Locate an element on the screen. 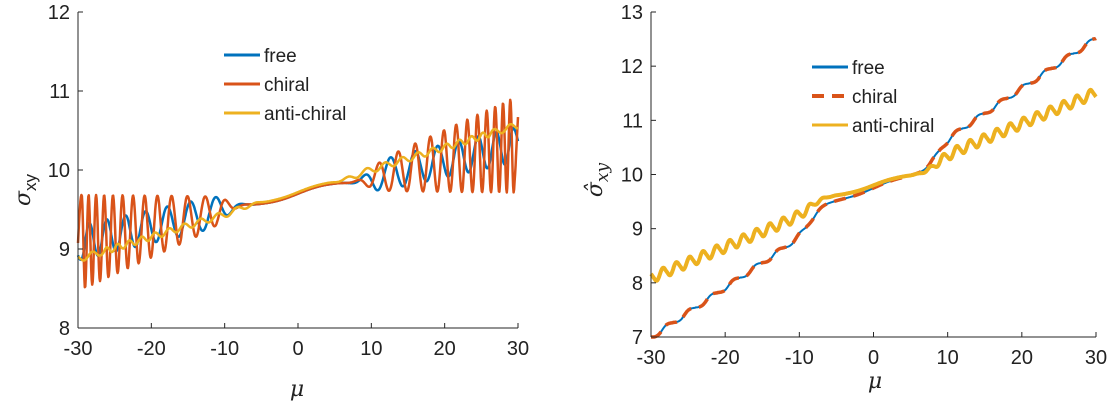 The height and width of the screenshot is (406, 1114). y-tick-label: 7 is located at coordinates (637, 338).